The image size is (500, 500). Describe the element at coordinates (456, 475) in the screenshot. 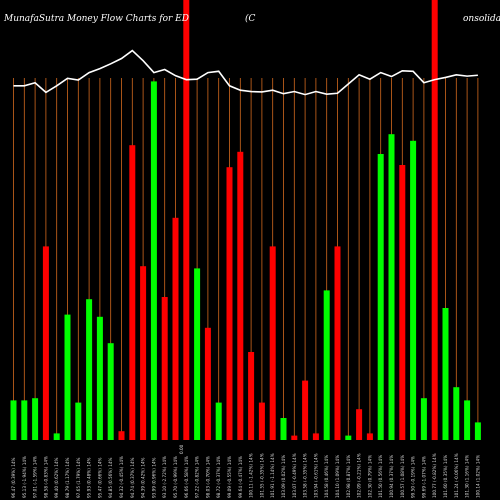

I see `x-tick-label: 101.24 (-0.06%) 14%` at that location.